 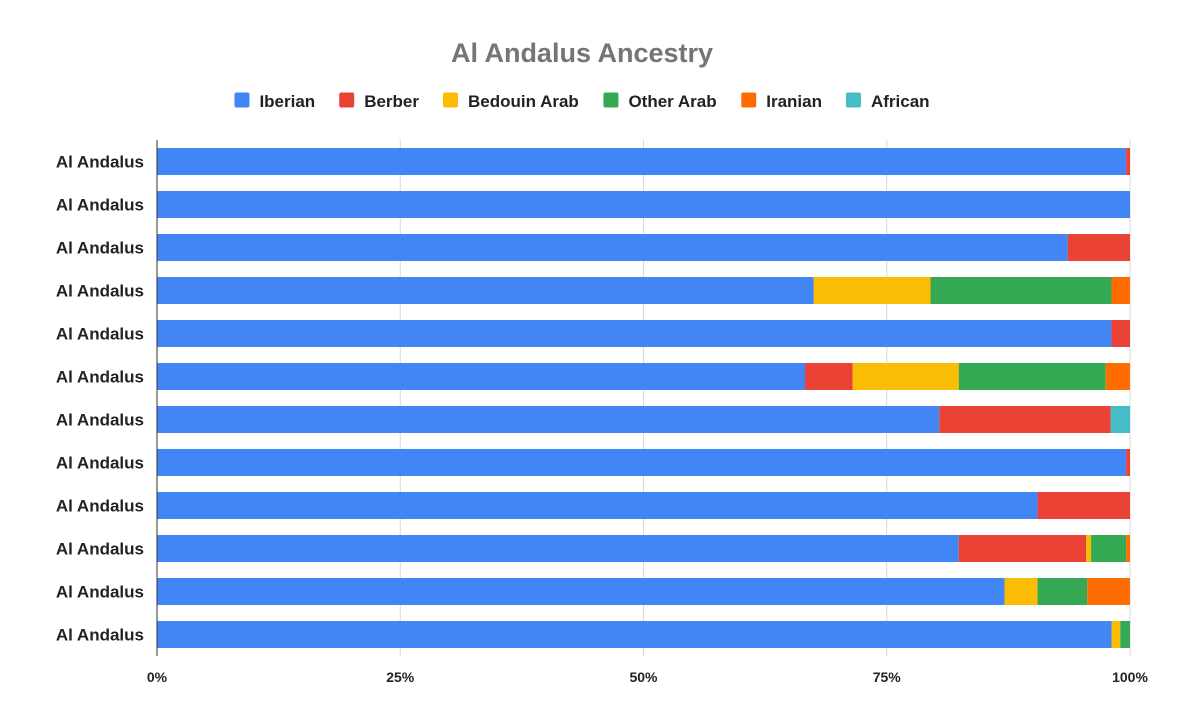 What do you see at coordinates (887, 677) in the screenshot?
I see `x-tick-label: 75%` at bounding box center [887, 677].